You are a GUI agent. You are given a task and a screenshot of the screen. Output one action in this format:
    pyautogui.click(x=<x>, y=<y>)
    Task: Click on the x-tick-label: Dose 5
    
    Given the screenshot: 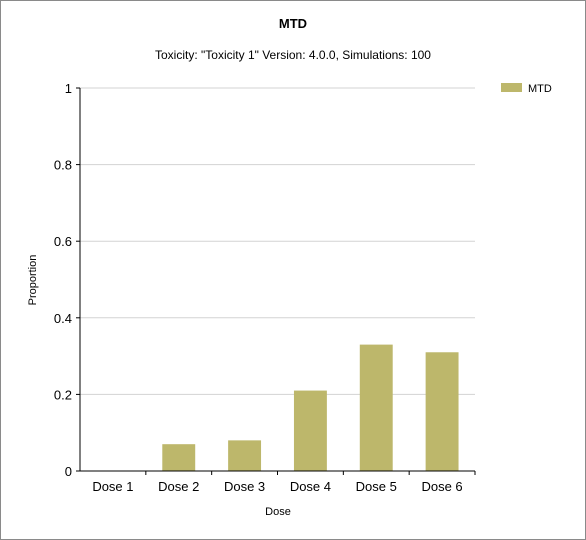 What is the action you would take?
    pyautogui.click(x=376, y=486)
    